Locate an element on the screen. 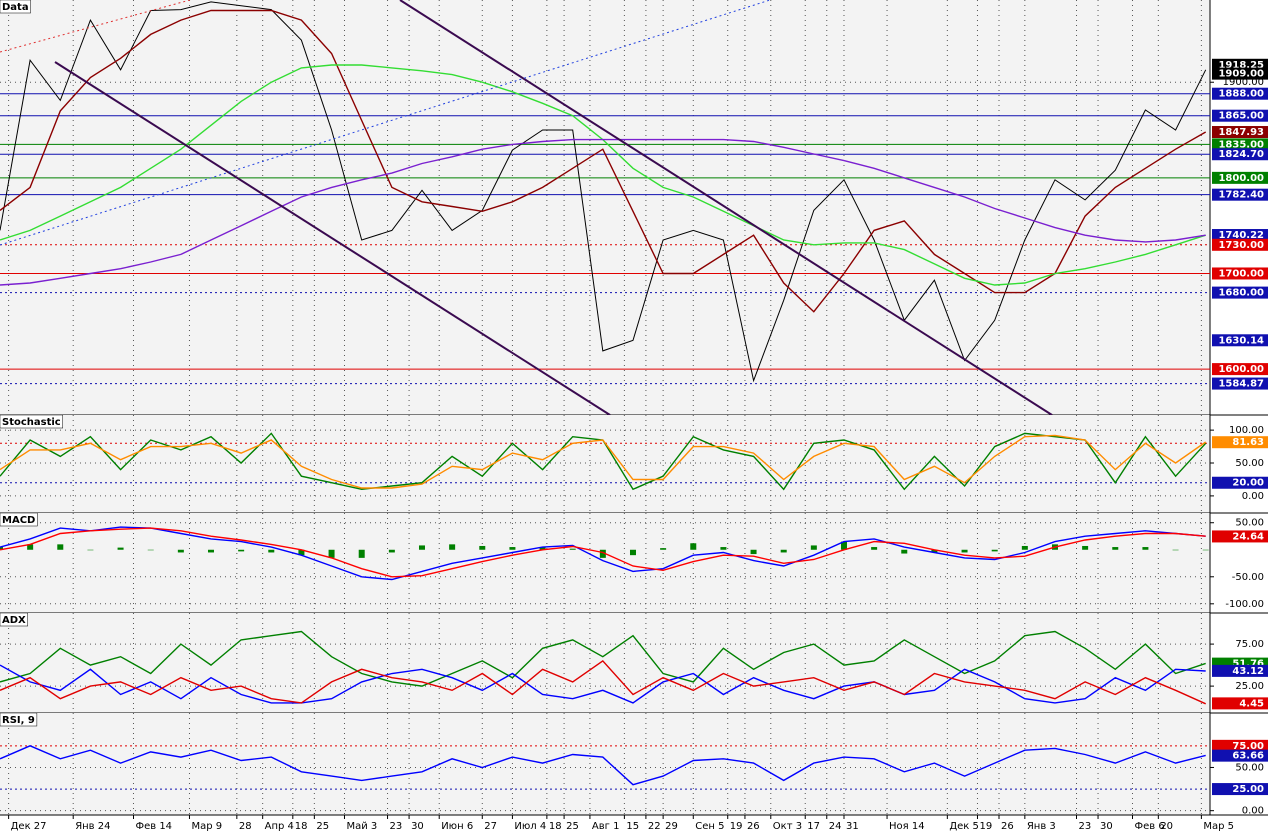 Image resolution: width=1268 pixels, height=834 pixels. panel: 100.00 50.00 0.00 81.63 20.00 Stochastic is located at coordinates (634, 464).